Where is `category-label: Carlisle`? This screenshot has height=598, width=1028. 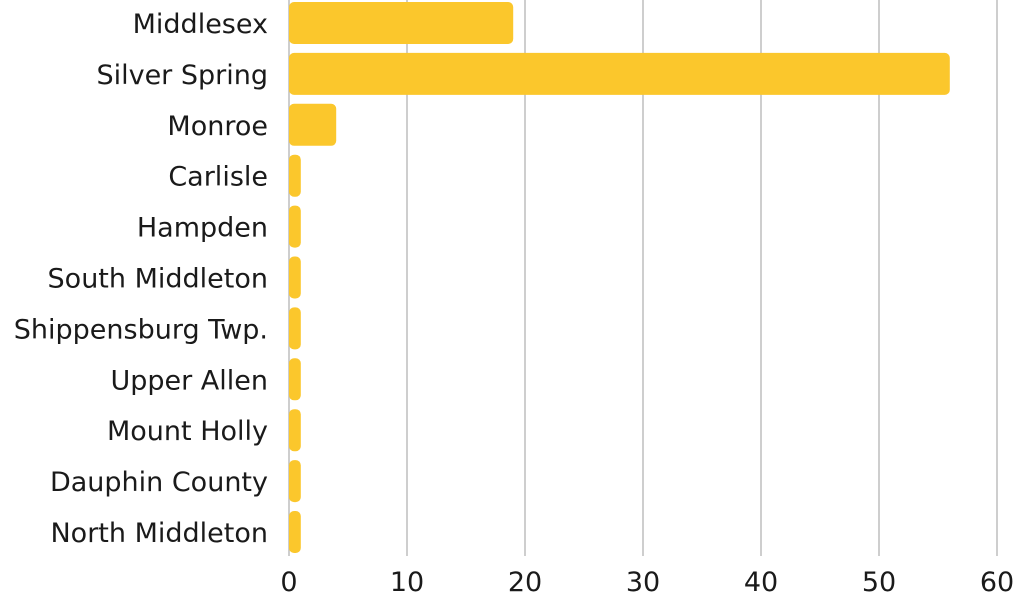
category-label: Carlisle is located at coordinates (218, 177).